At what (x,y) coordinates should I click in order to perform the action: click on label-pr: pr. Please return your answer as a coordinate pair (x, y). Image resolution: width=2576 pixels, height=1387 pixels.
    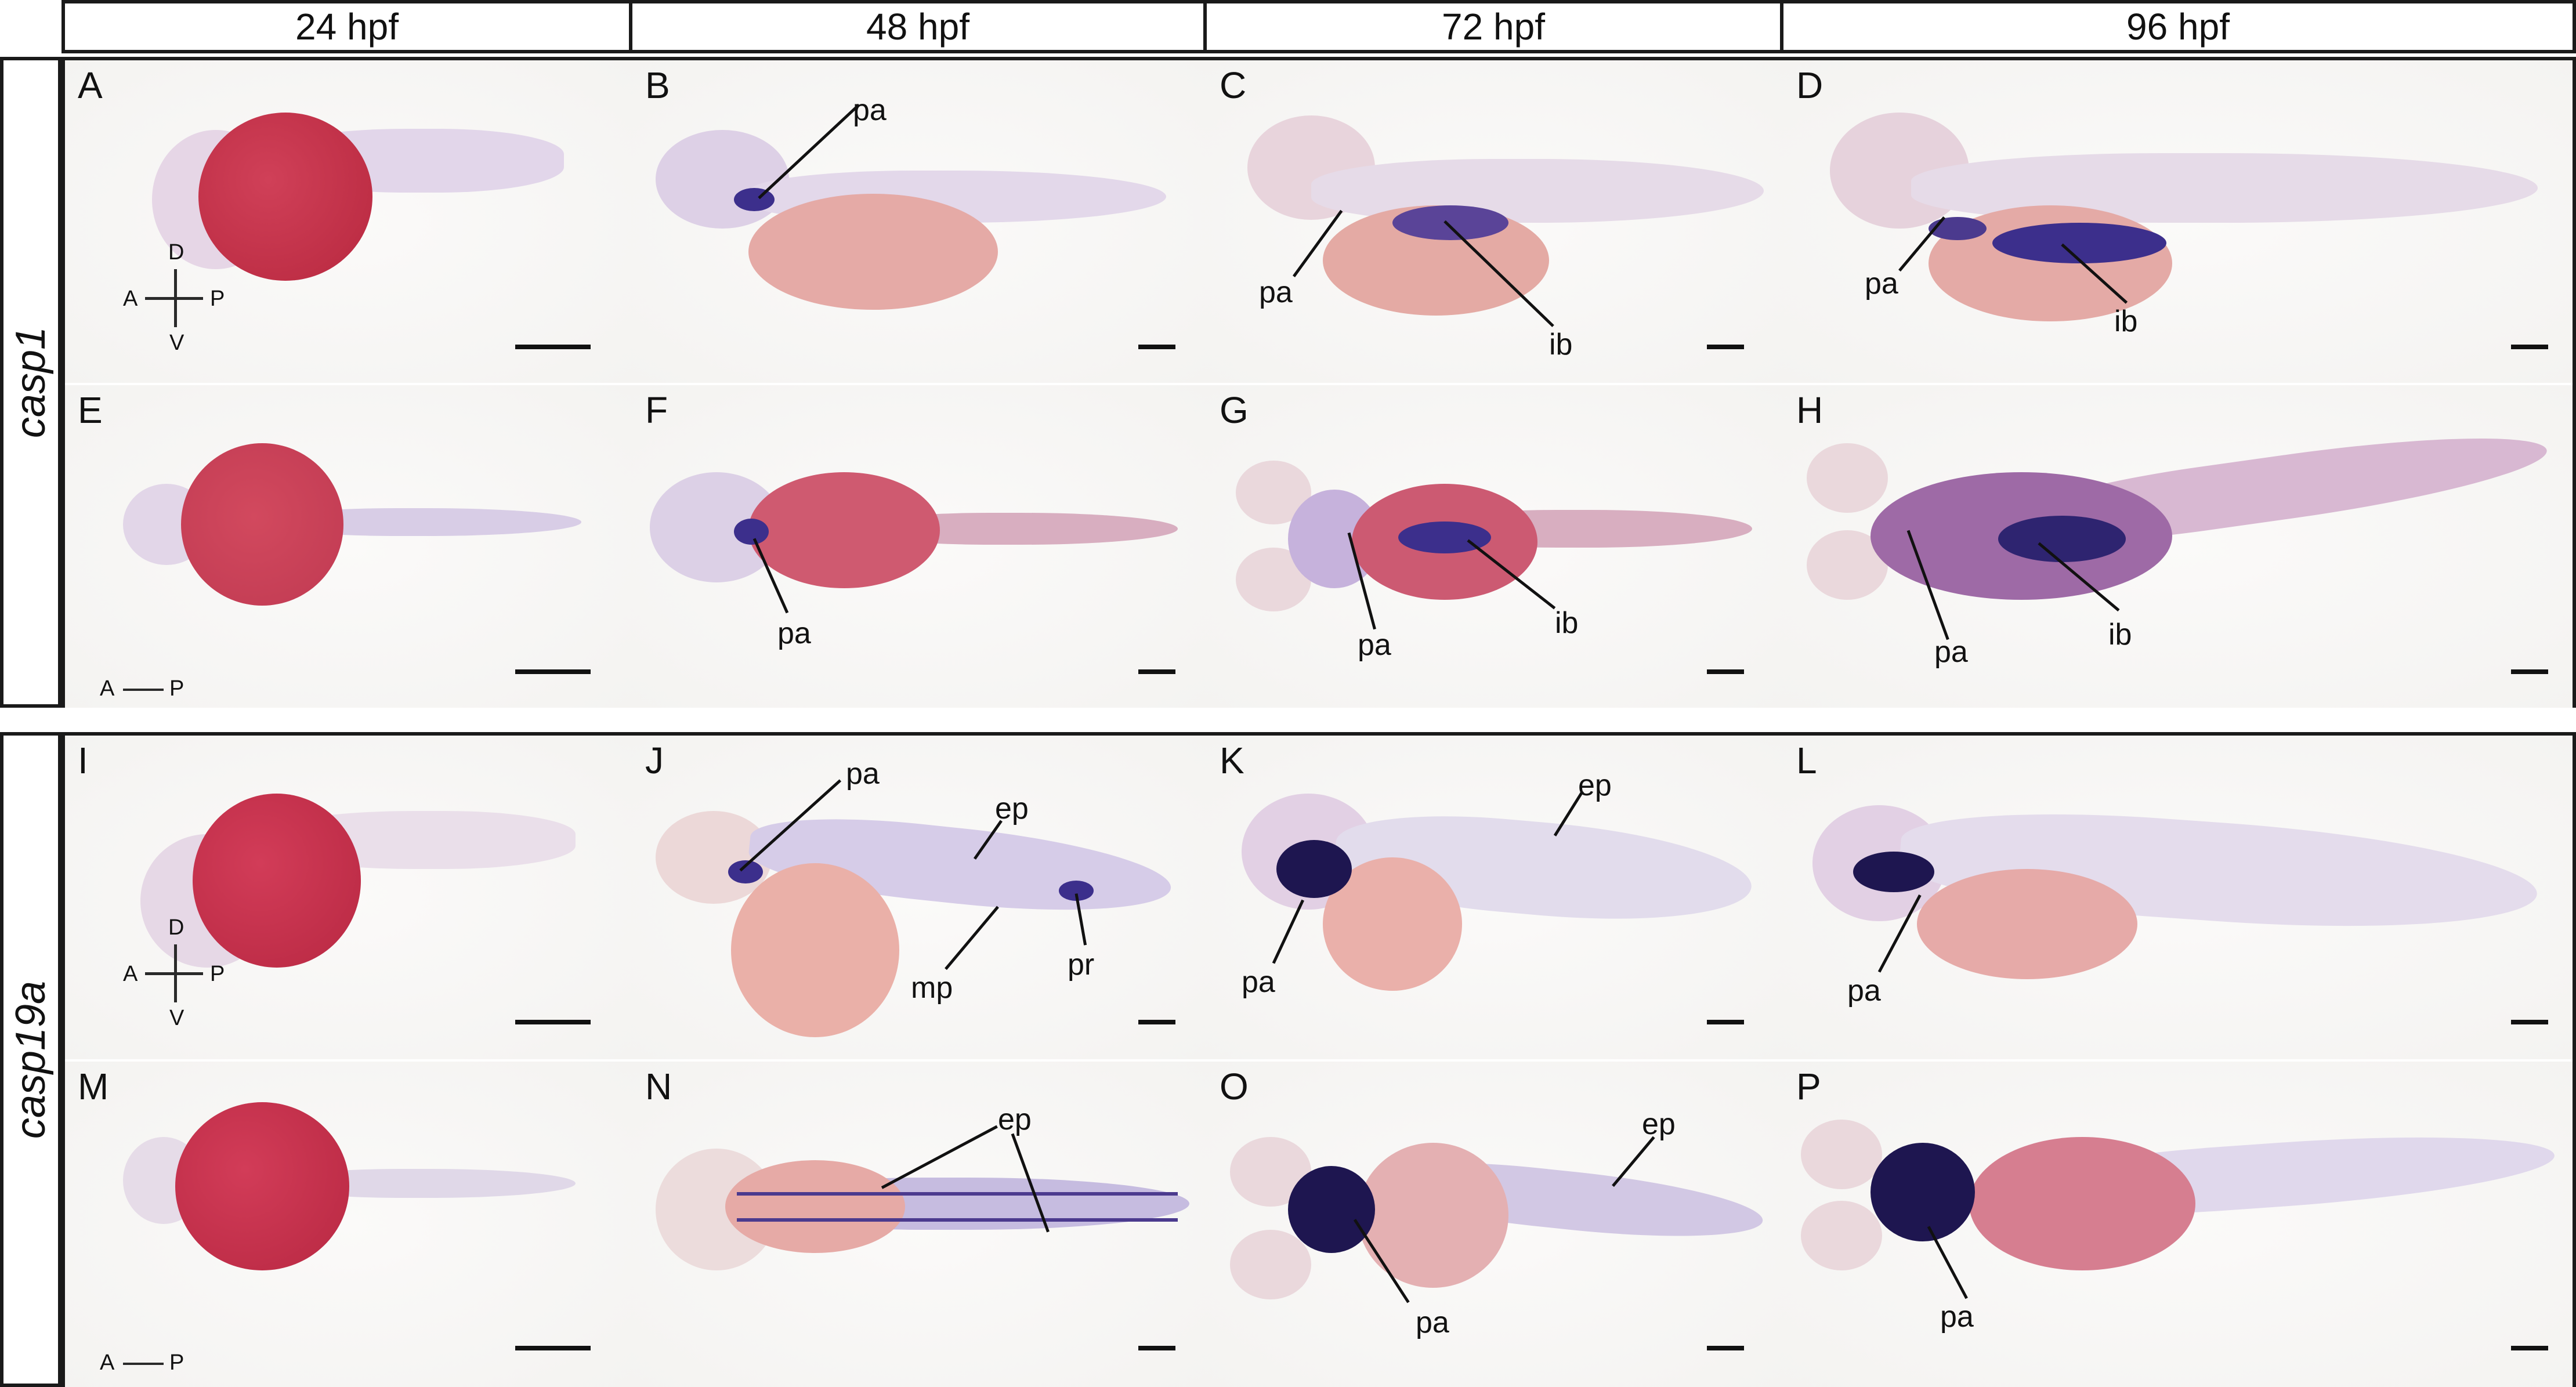
    Looking at the image, I should click on (1081, 965).